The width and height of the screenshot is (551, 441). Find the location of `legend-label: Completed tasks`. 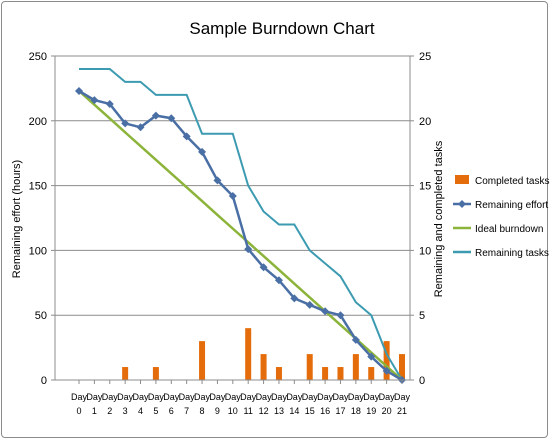

legend-label: Completed tasks is located at coordinates (512, 181).